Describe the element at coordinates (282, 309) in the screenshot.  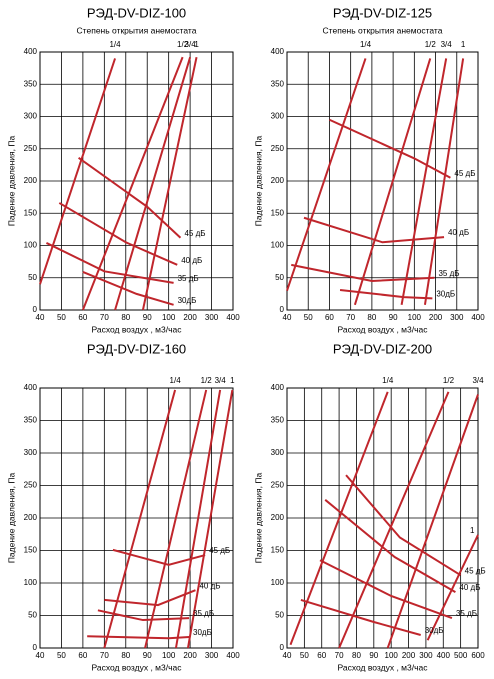
I see `y-tick-label: 0` at that location.